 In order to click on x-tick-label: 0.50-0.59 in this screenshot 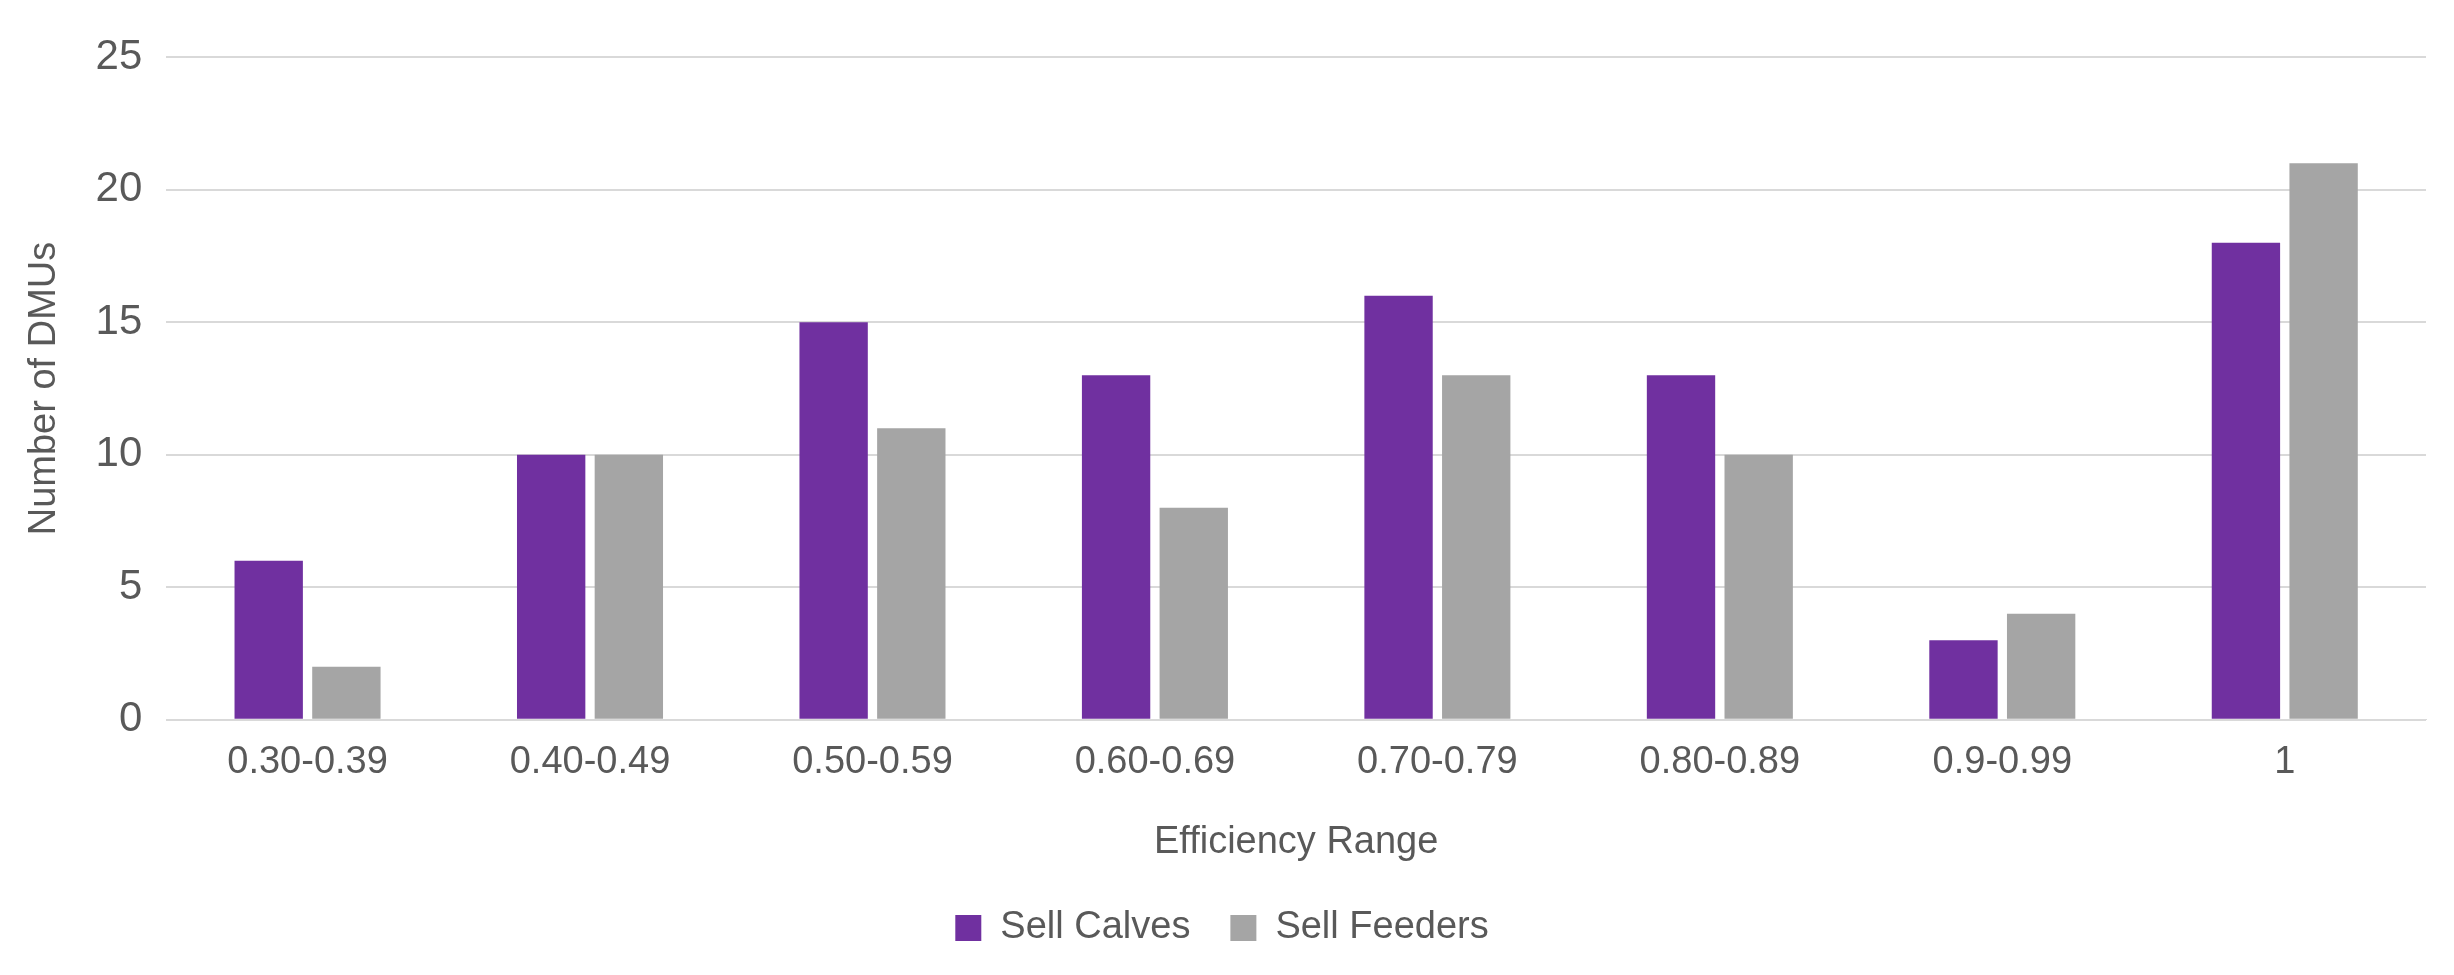, I will do `click(872, 760)`.